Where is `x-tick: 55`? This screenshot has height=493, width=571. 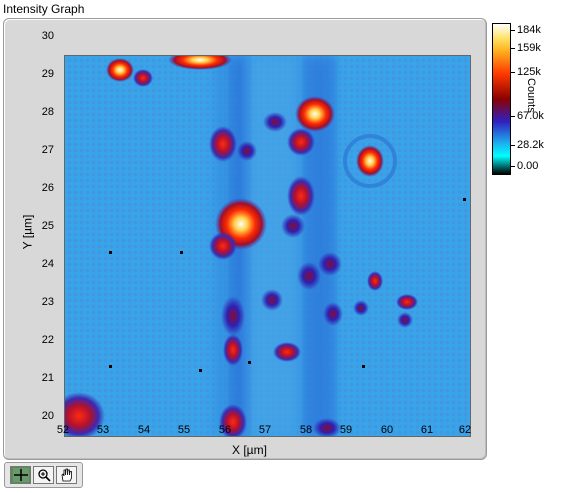 x-tick: 55 is located at coordinates (184, 430).